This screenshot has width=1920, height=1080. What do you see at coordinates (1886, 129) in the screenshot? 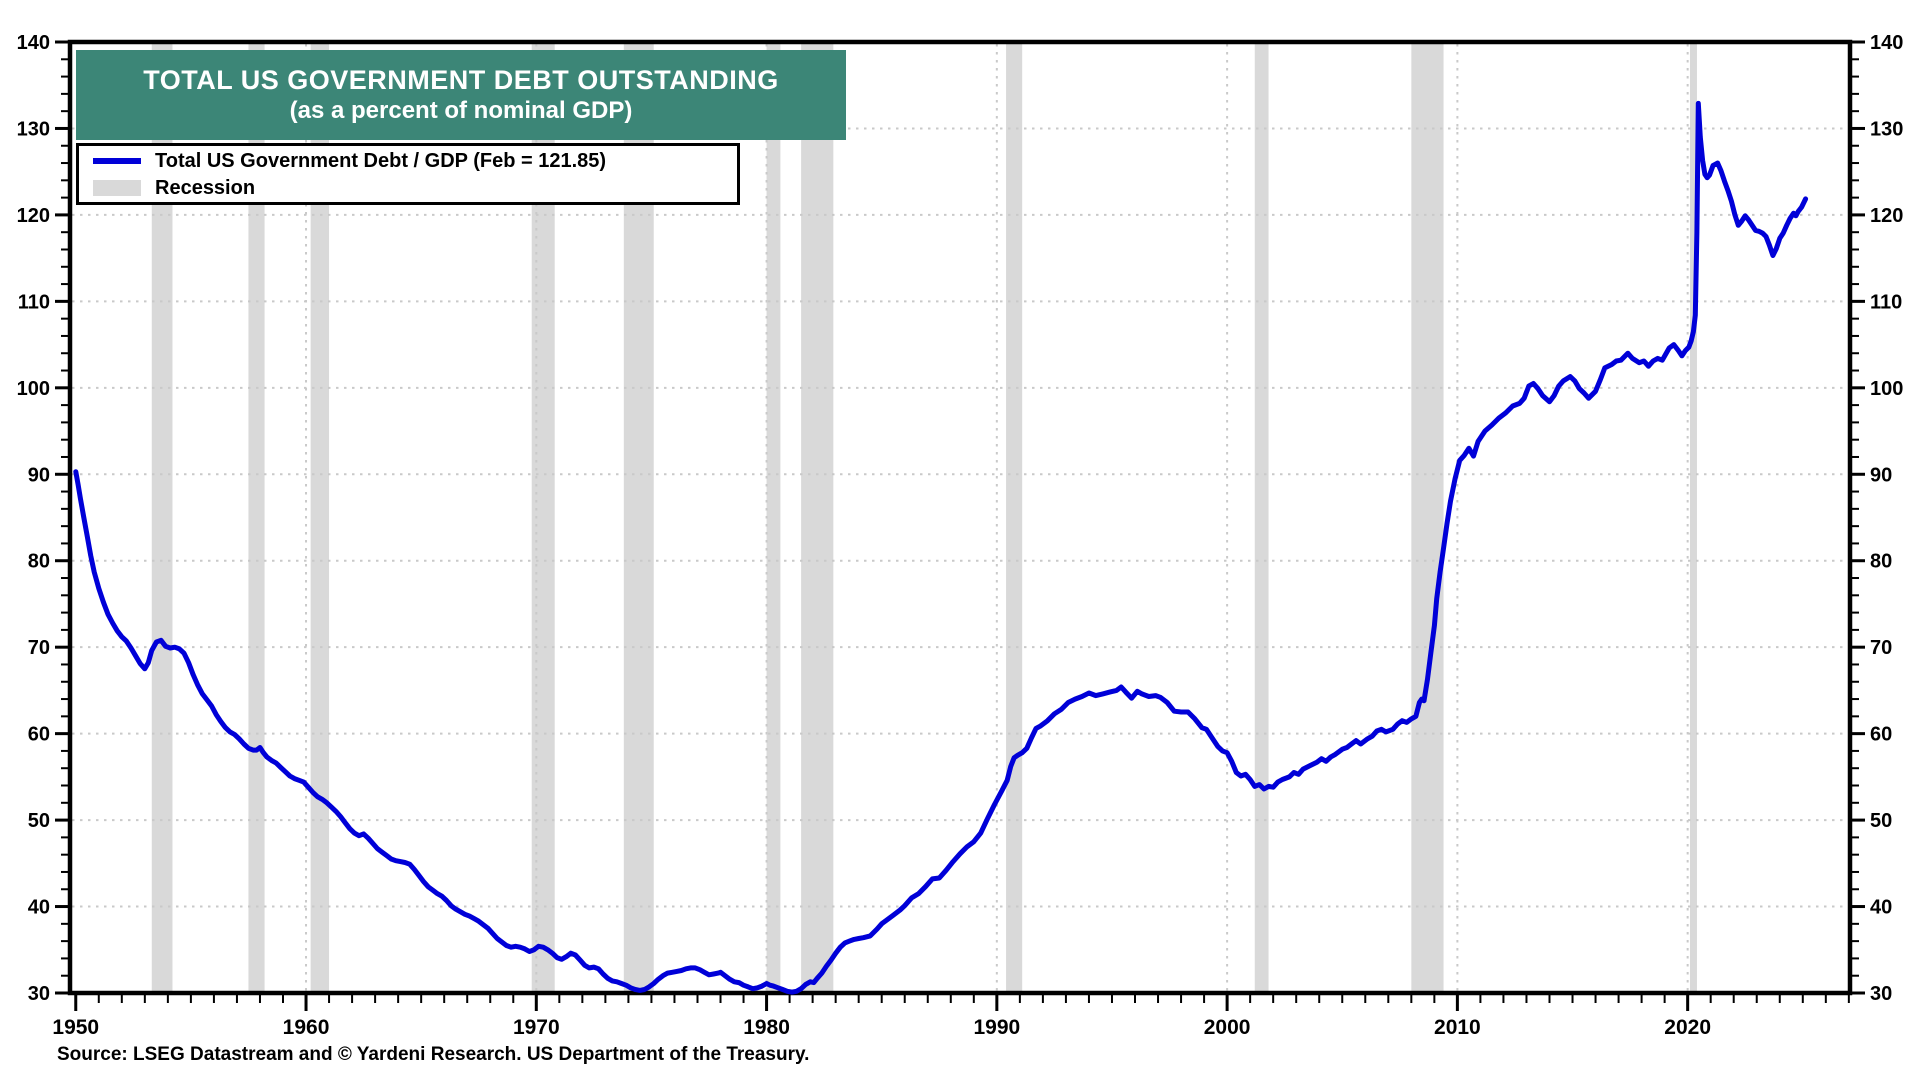
I see `y-axis-label-right: 130` at bounding box center [1886, 129].